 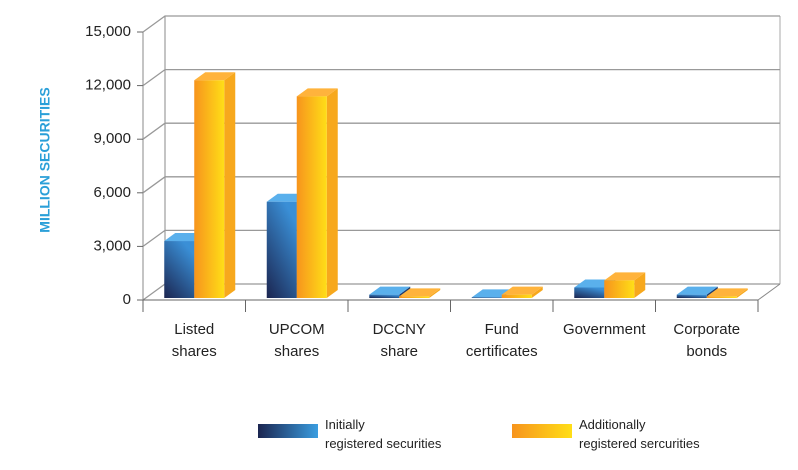 What do you see at coordinates (706, 351) in the screenshot?
I see `x-tick-label-line: bonds` at bounding box center [706, 351].